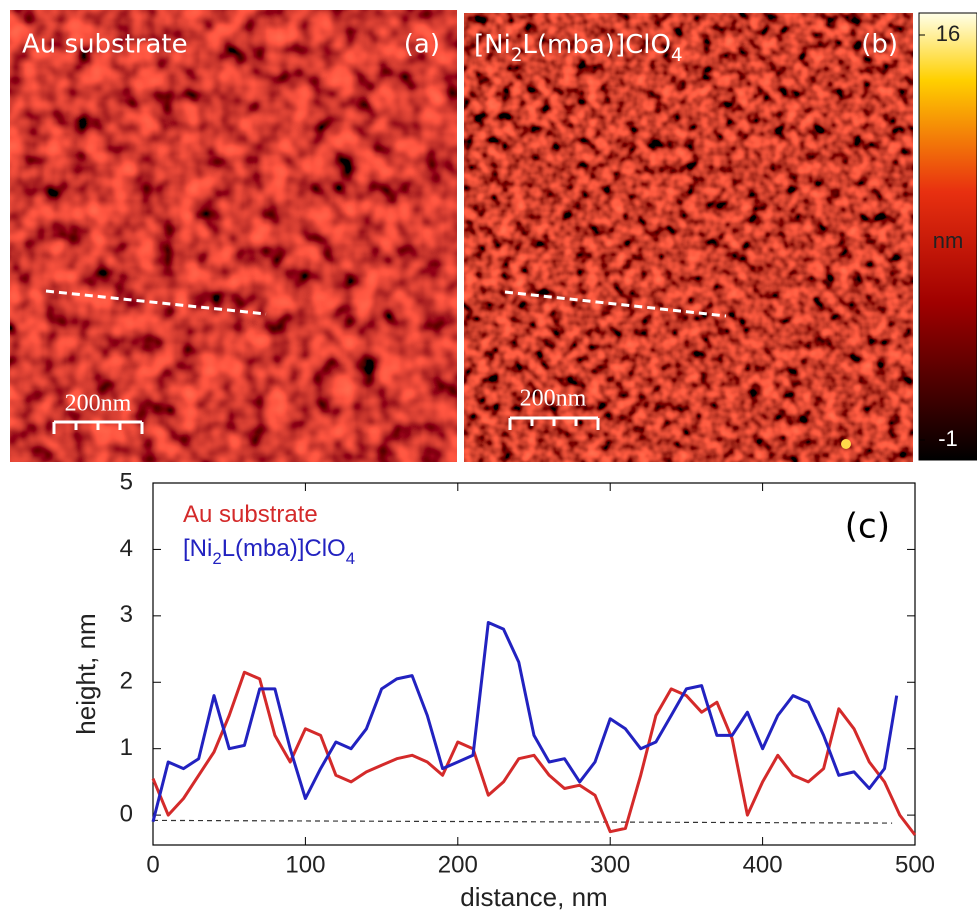 The height and width of the screenshot is (917, 977). Describe the element at coordinates (915, 864) in the screenshot. I see `x-tick-label: 500` at that location.